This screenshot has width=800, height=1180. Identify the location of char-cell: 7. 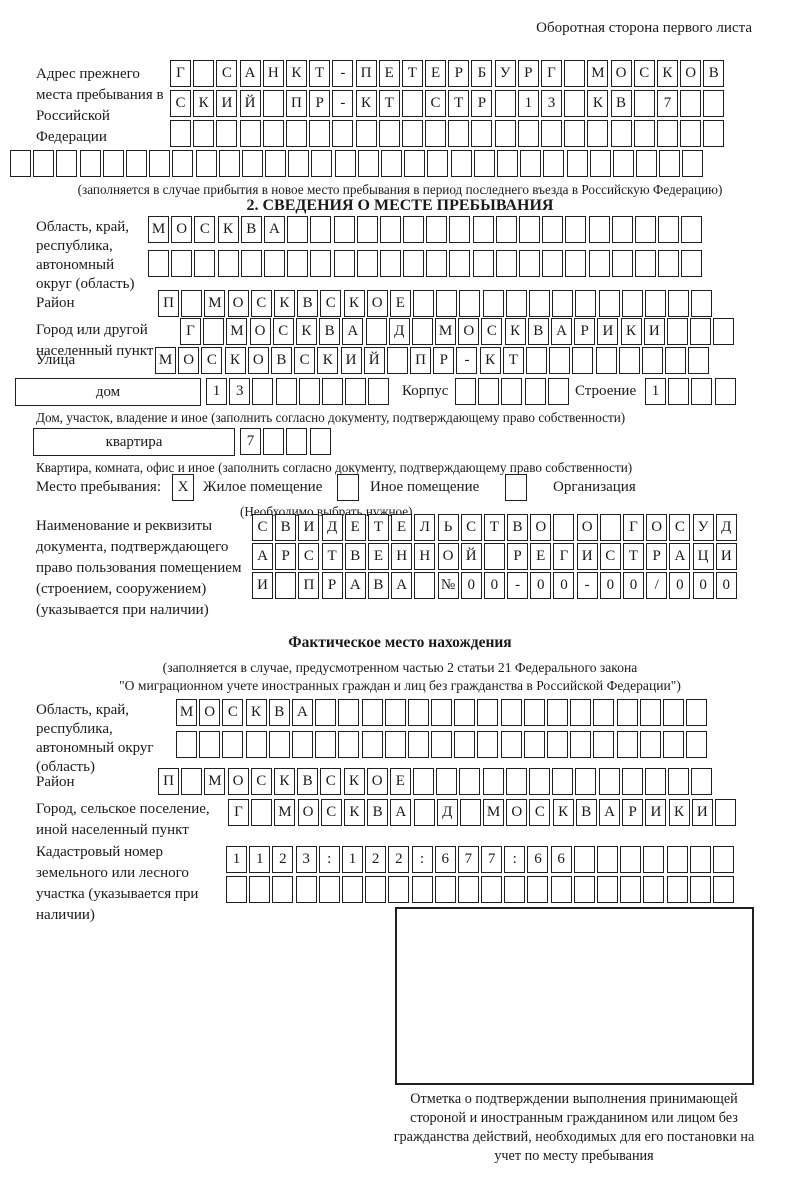
(250, 441).